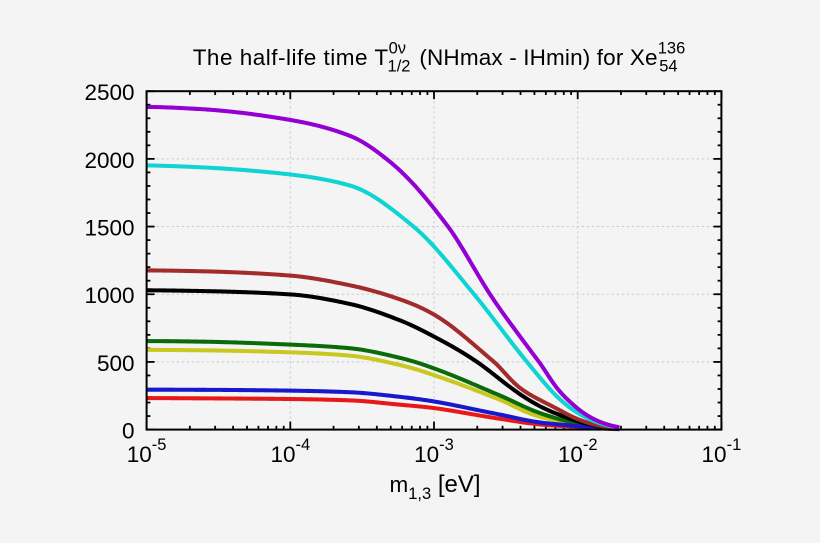  I want to click on svg-text: 10⁻³, so click(434, 451).